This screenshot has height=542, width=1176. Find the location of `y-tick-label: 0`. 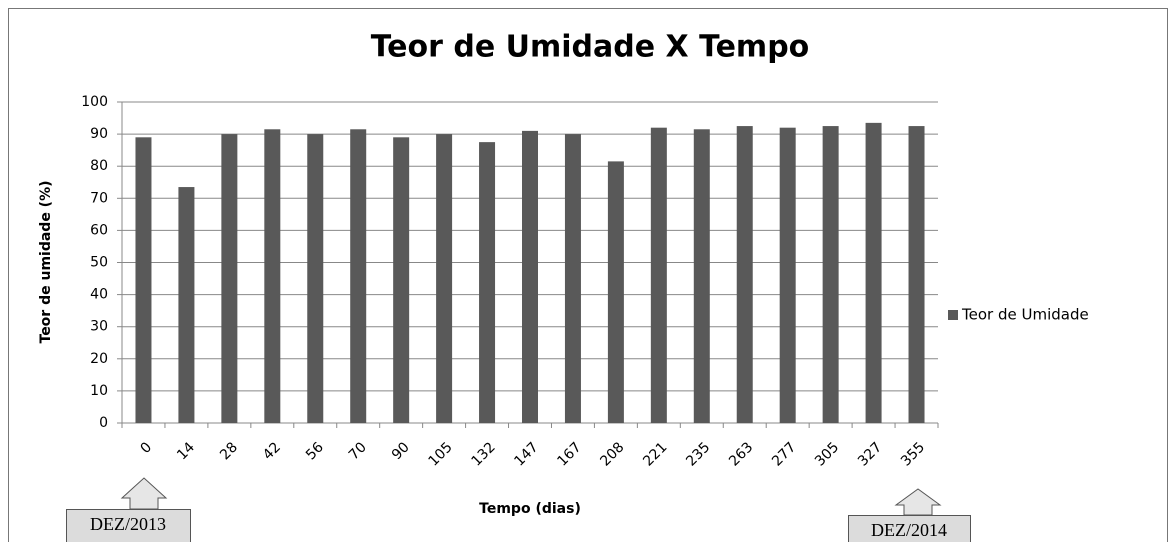

y-tick-label: 0 is located at coordinates (103, 423).